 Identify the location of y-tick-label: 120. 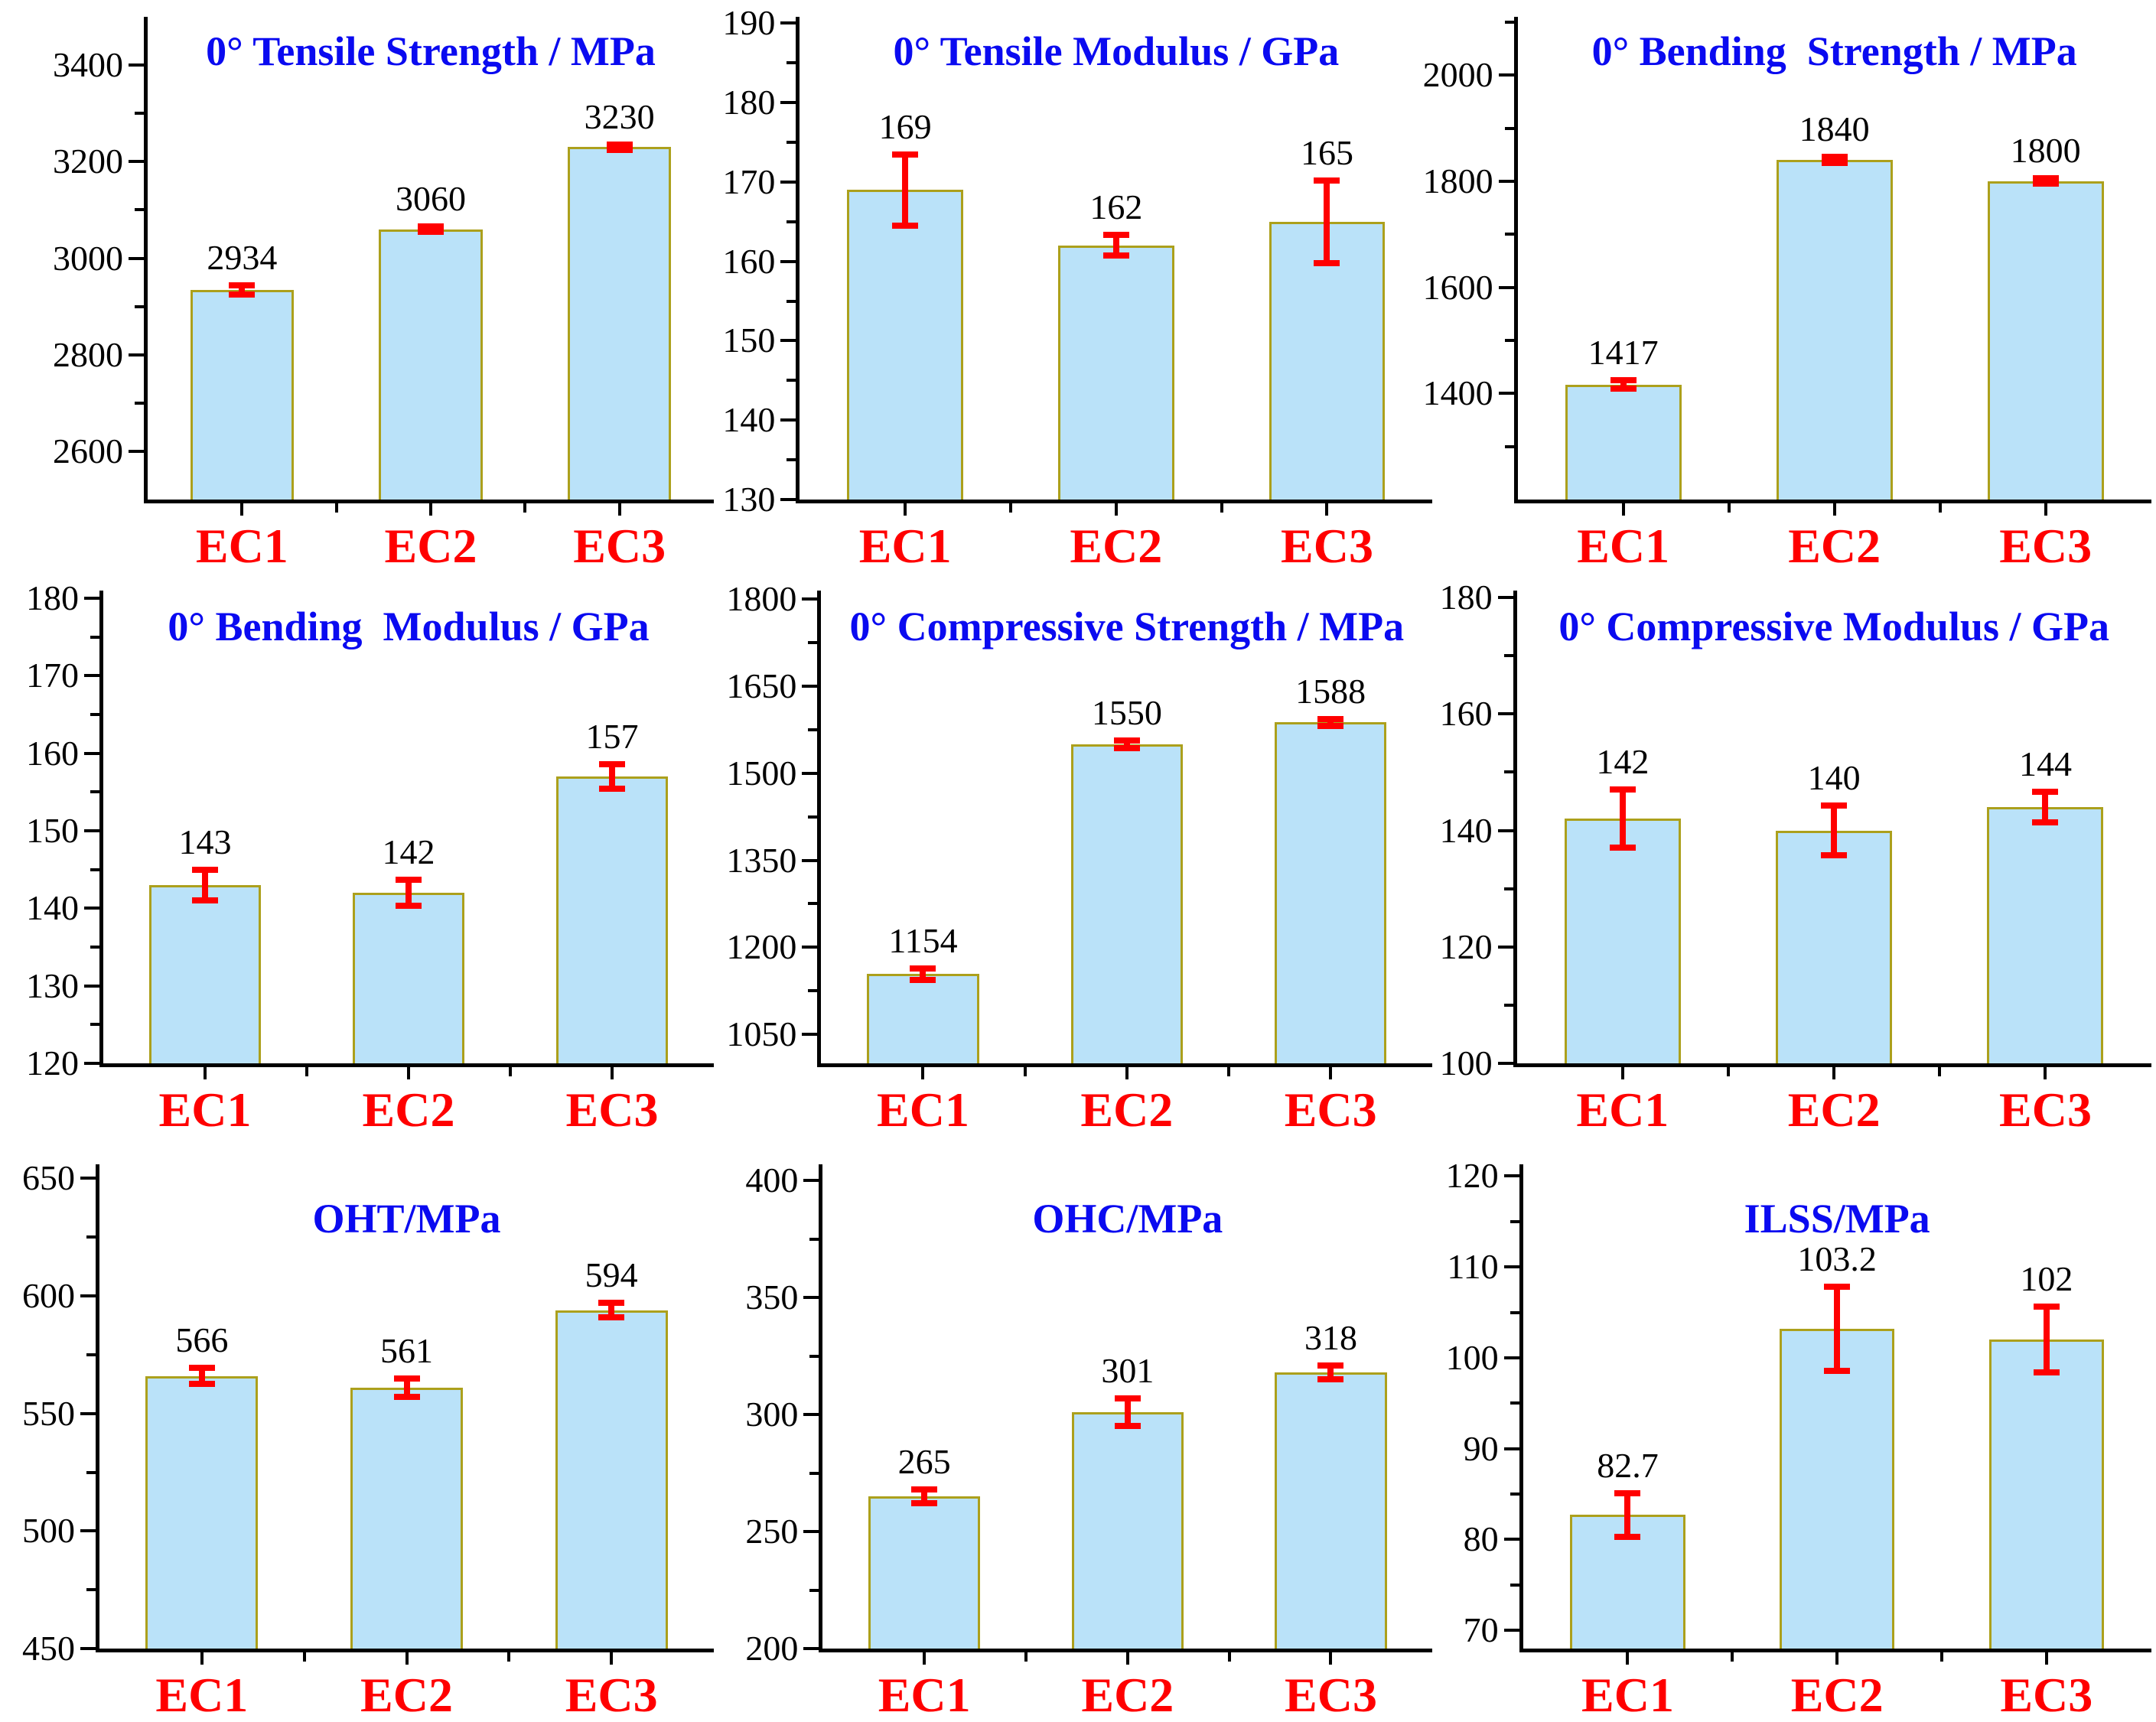
(1466, 946).